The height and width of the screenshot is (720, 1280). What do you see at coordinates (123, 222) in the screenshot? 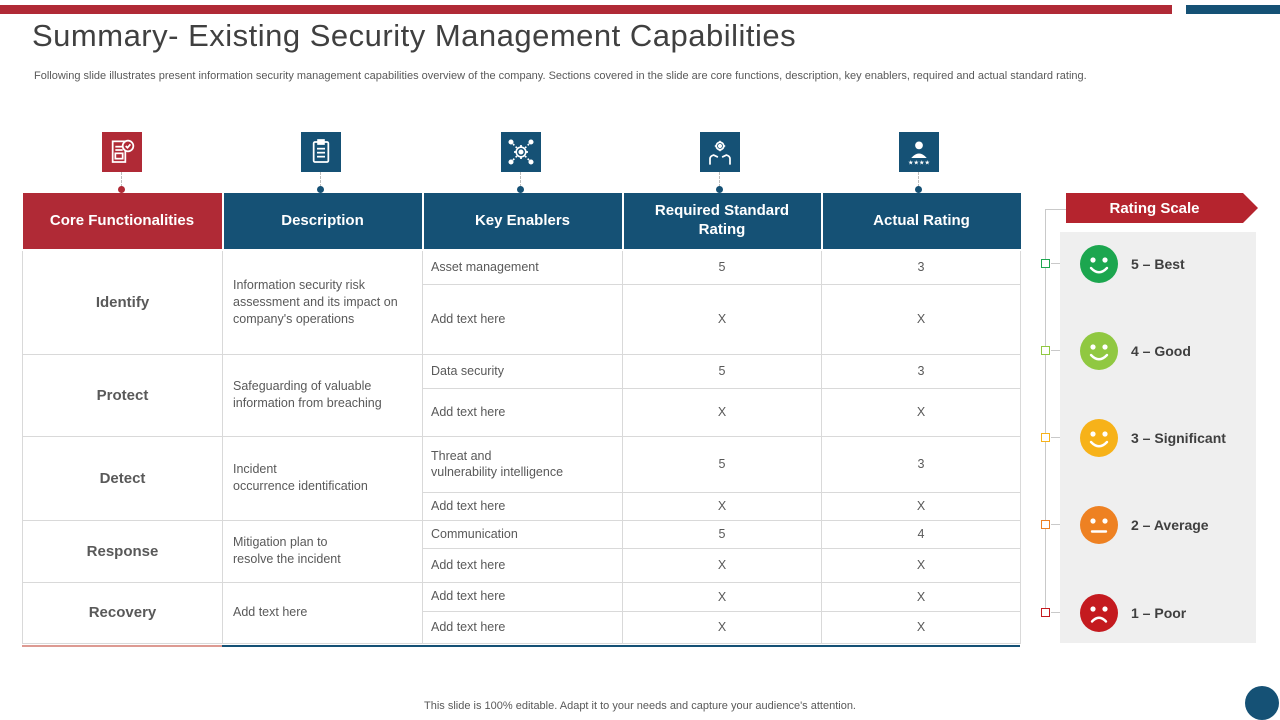
I see `col-header-core-functionalities: Core Functionalities` at bounding box center [123, 222].